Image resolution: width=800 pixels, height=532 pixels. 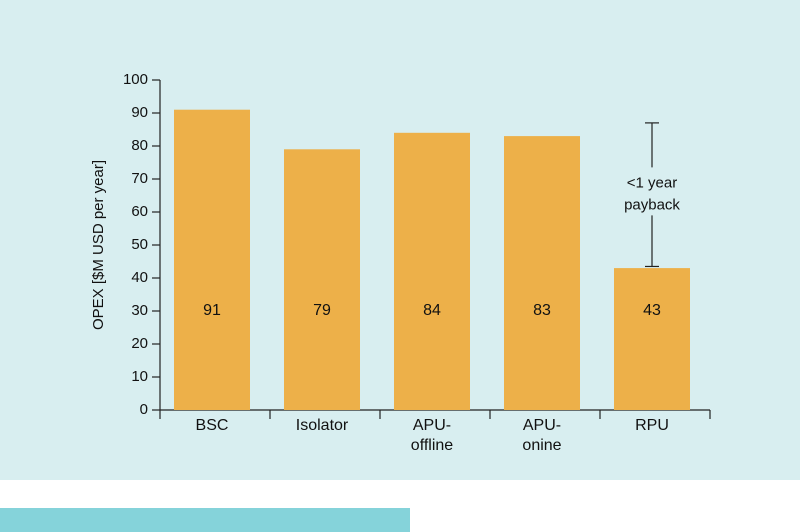 What do you see at coordinates (652, 310) in the screenshot?
I see `bar-value-label: 43` at bounding box center [652, 310].